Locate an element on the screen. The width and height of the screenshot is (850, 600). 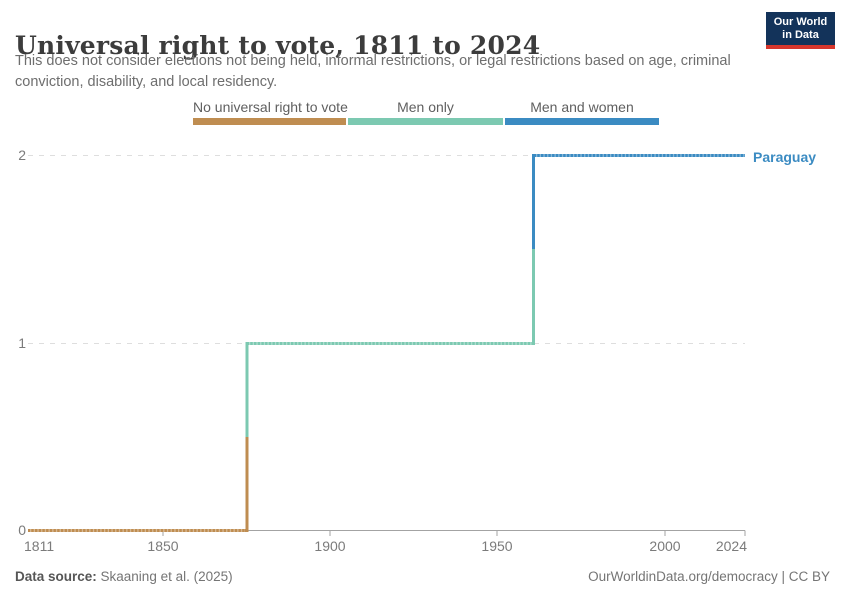
legend-label: Men and women is located at coordinates (582, 107).